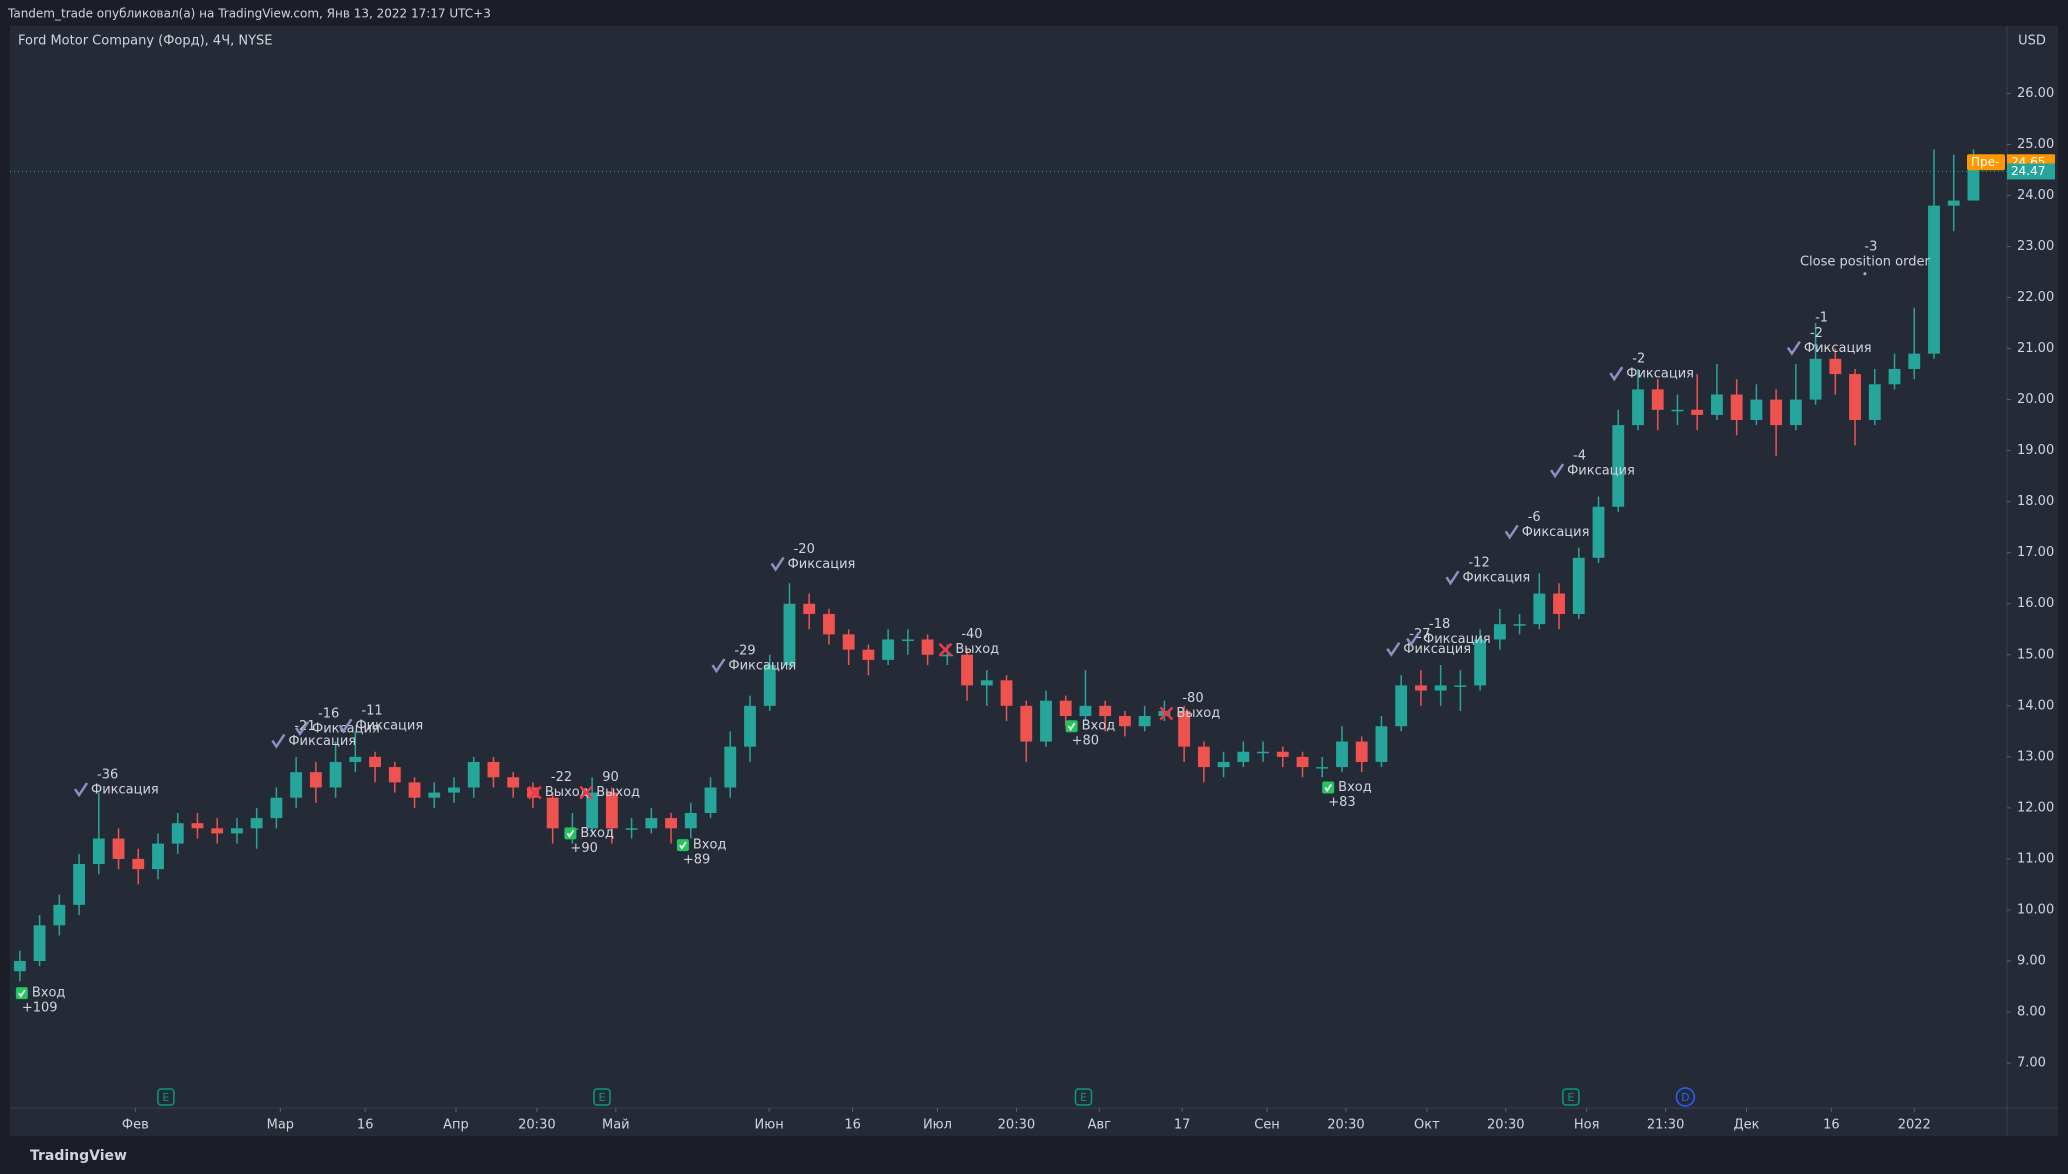  I want to click on x-tick-label: Апр, so click(456, 1125).